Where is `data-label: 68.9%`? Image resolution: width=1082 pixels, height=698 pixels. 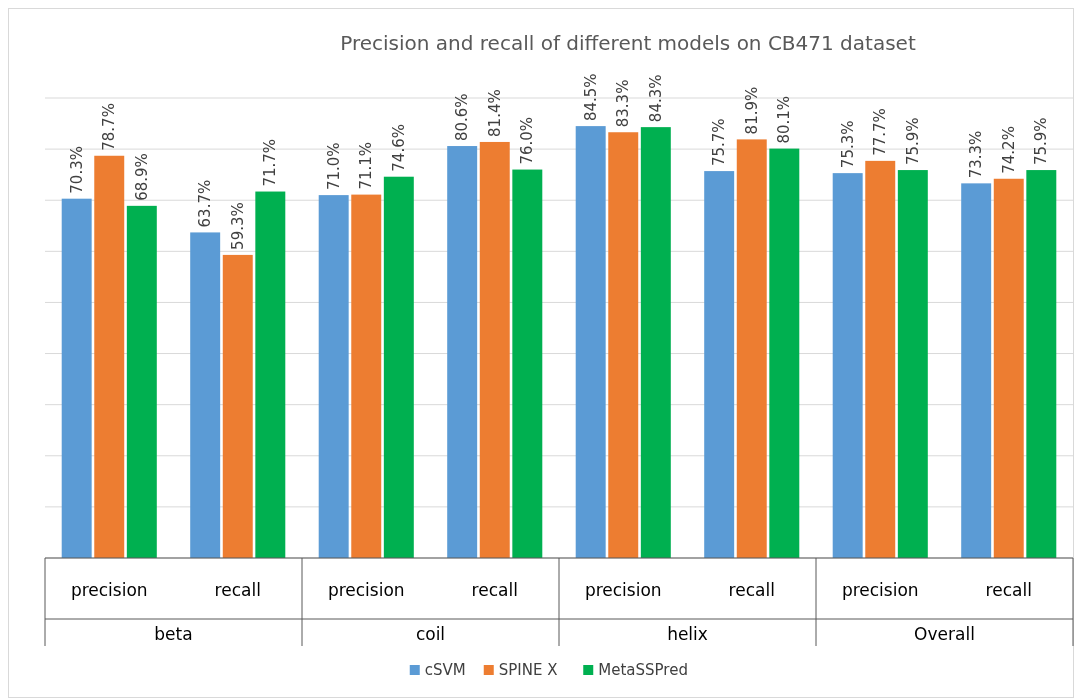
data-label: 68.9% is located at coordinates (141, 177).